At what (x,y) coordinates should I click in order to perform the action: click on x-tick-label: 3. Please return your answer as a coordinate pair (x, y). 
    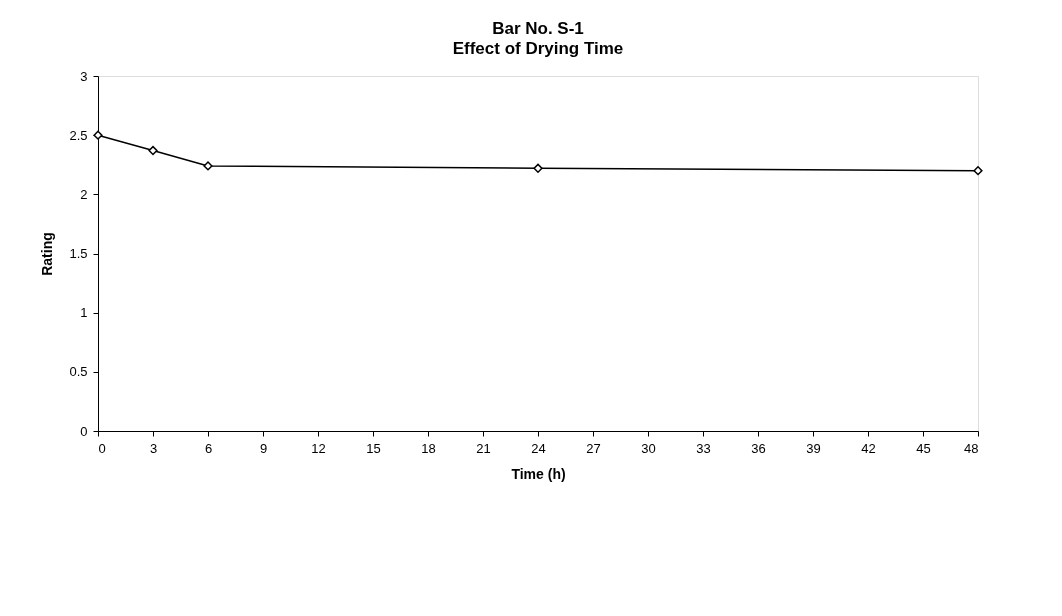
    Looking at the image, I should click on (153, 448).